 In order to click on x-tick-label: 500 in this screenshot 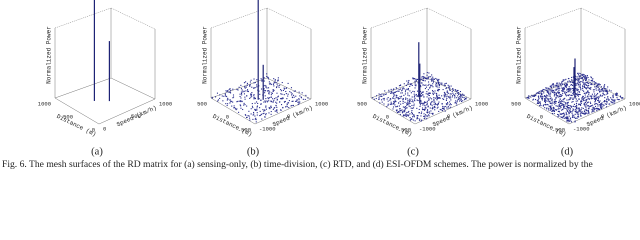, I will do `click(516, 103)`.